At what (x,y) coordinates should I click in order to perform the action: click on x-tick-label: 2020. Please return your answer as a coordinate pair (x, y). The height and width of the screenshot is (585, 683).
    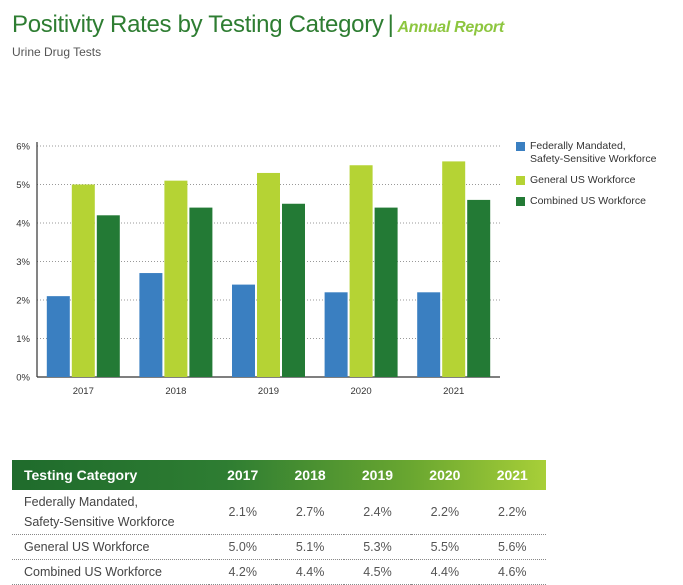
    Looking at the image, I should click on (361, 391).